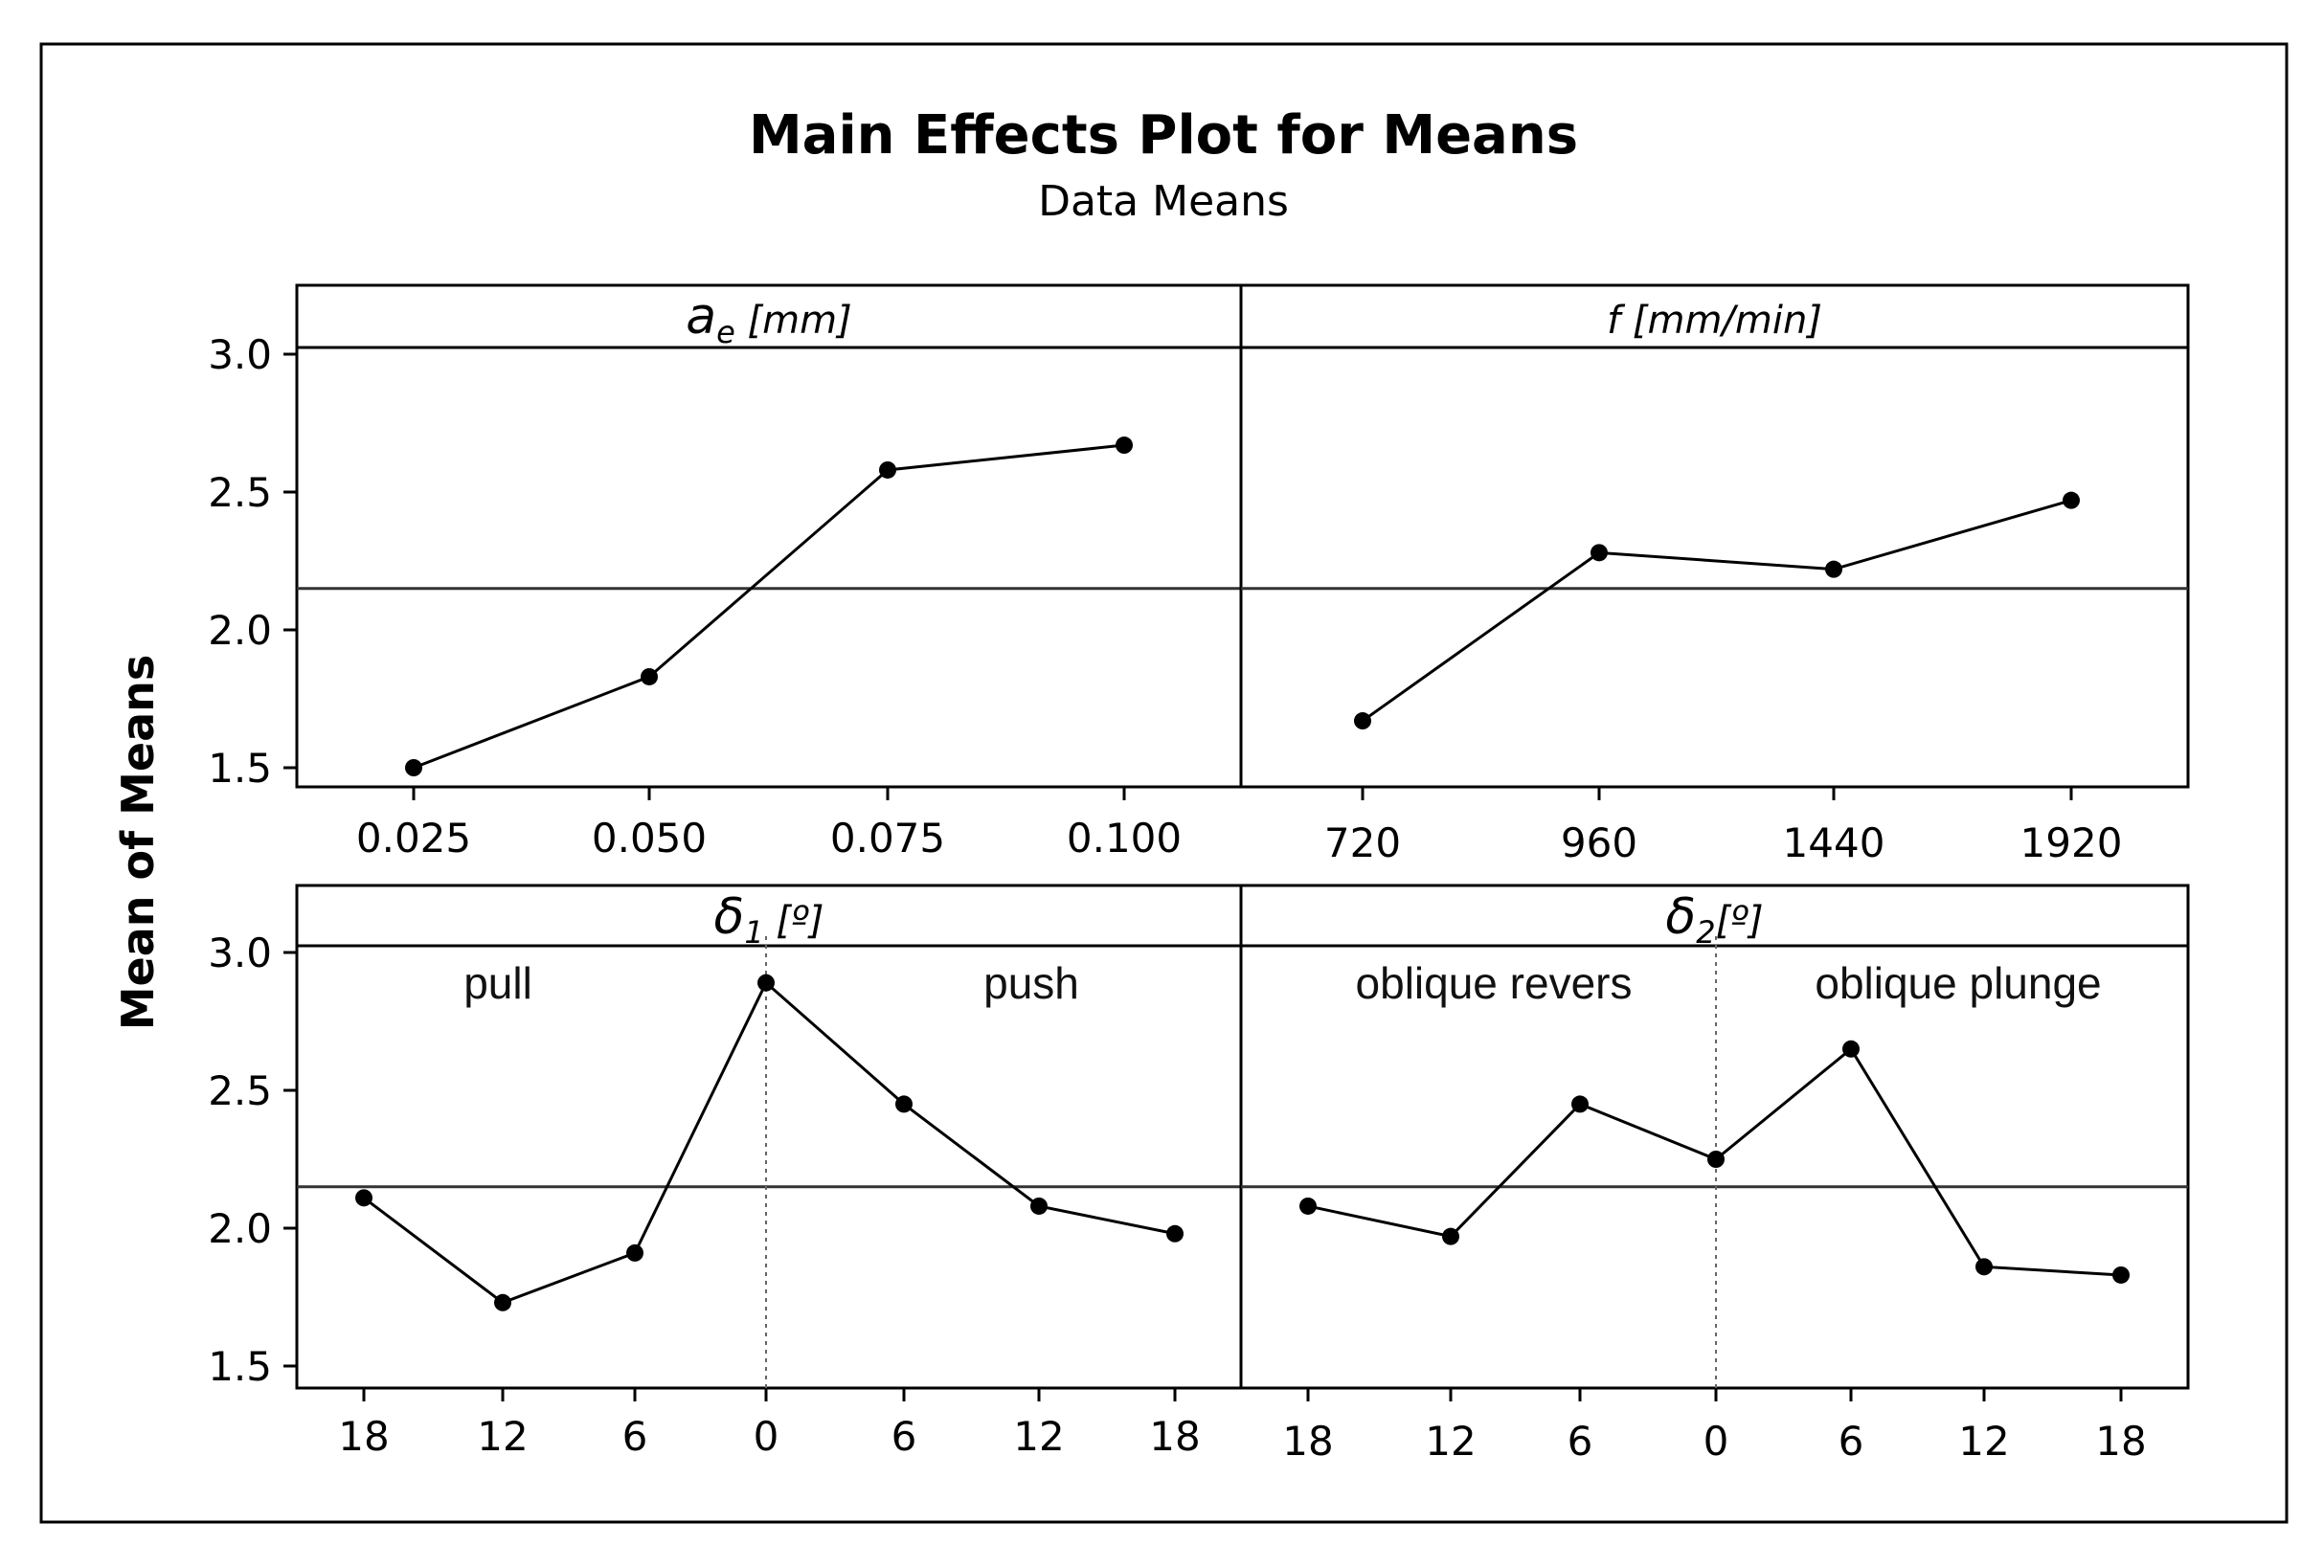 Image resolution: width=2324 pixels, height=1568 pixels. What do you see at coordinates (2071, 843) in the screenshot?
I see `x-tick-label: 1920` at bounding box center [2071, 843].